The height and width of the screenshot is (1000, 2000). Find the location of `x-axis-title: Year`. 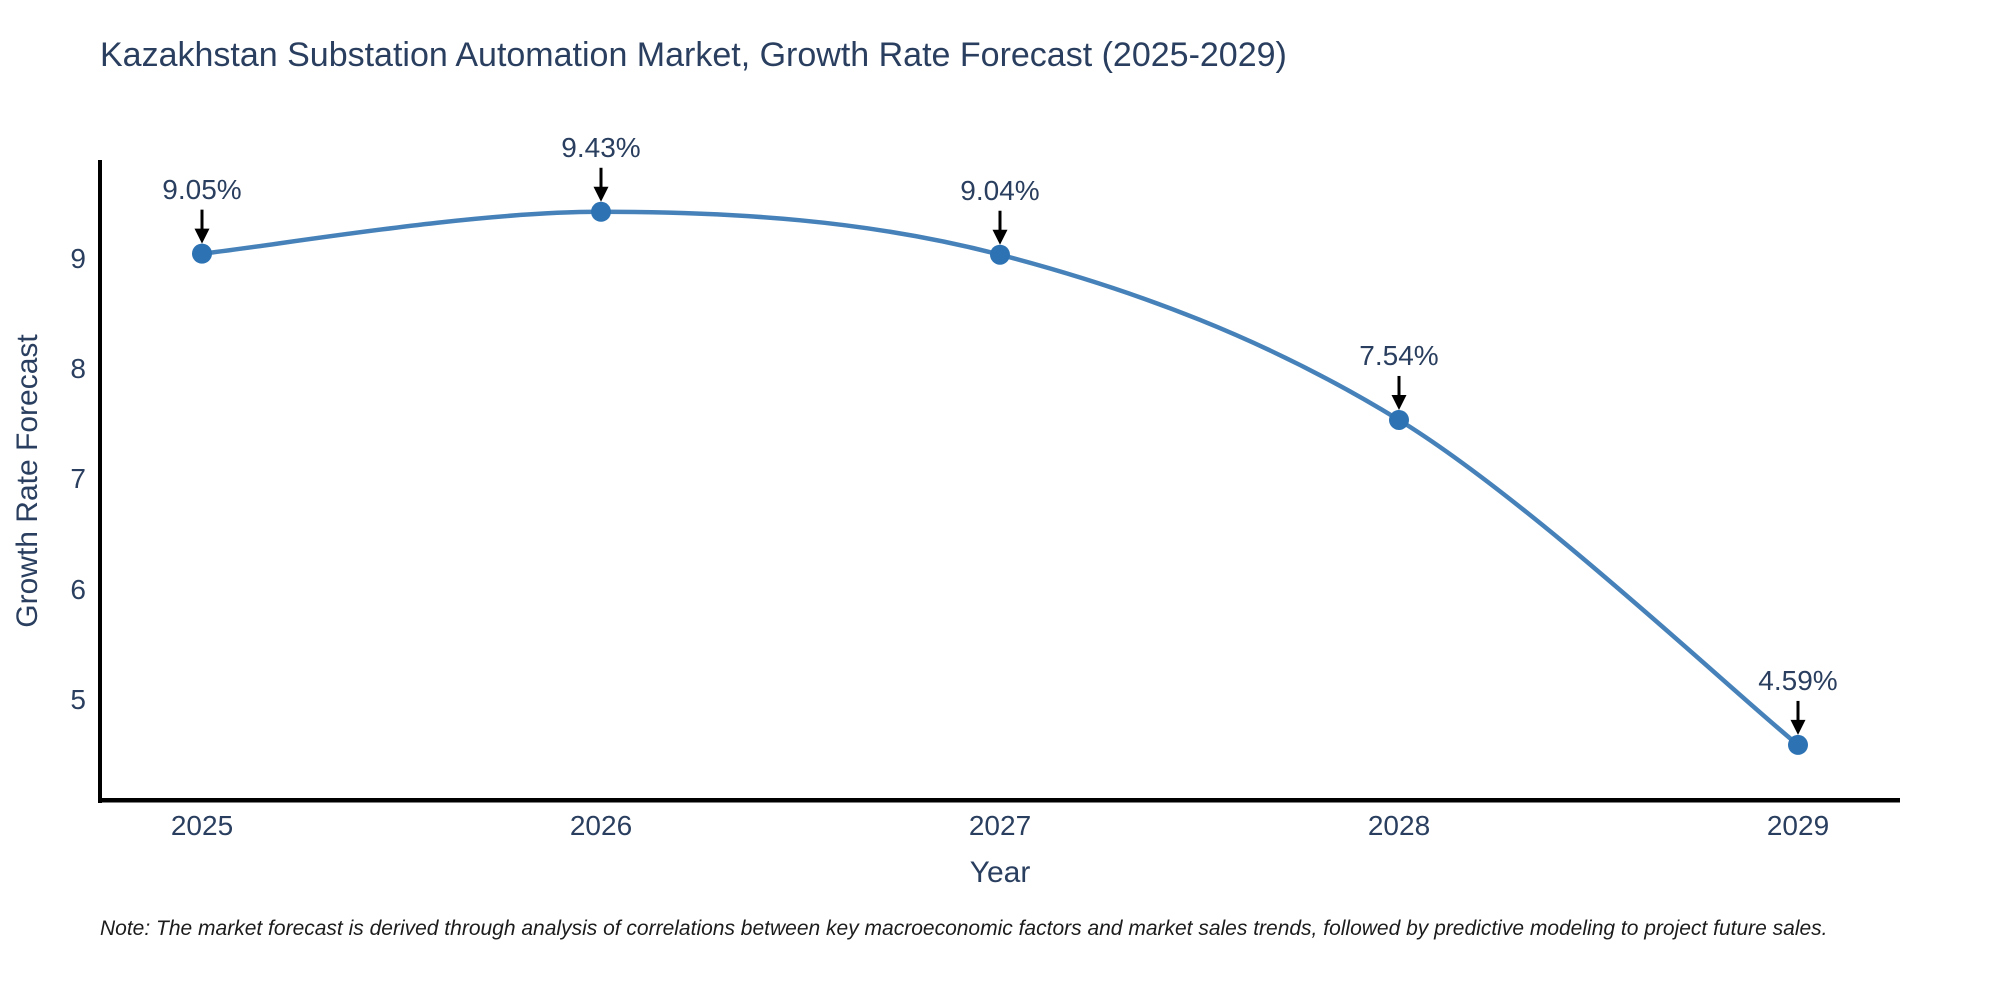

x-axis-title: Year is located at coordinates (1000, 872).